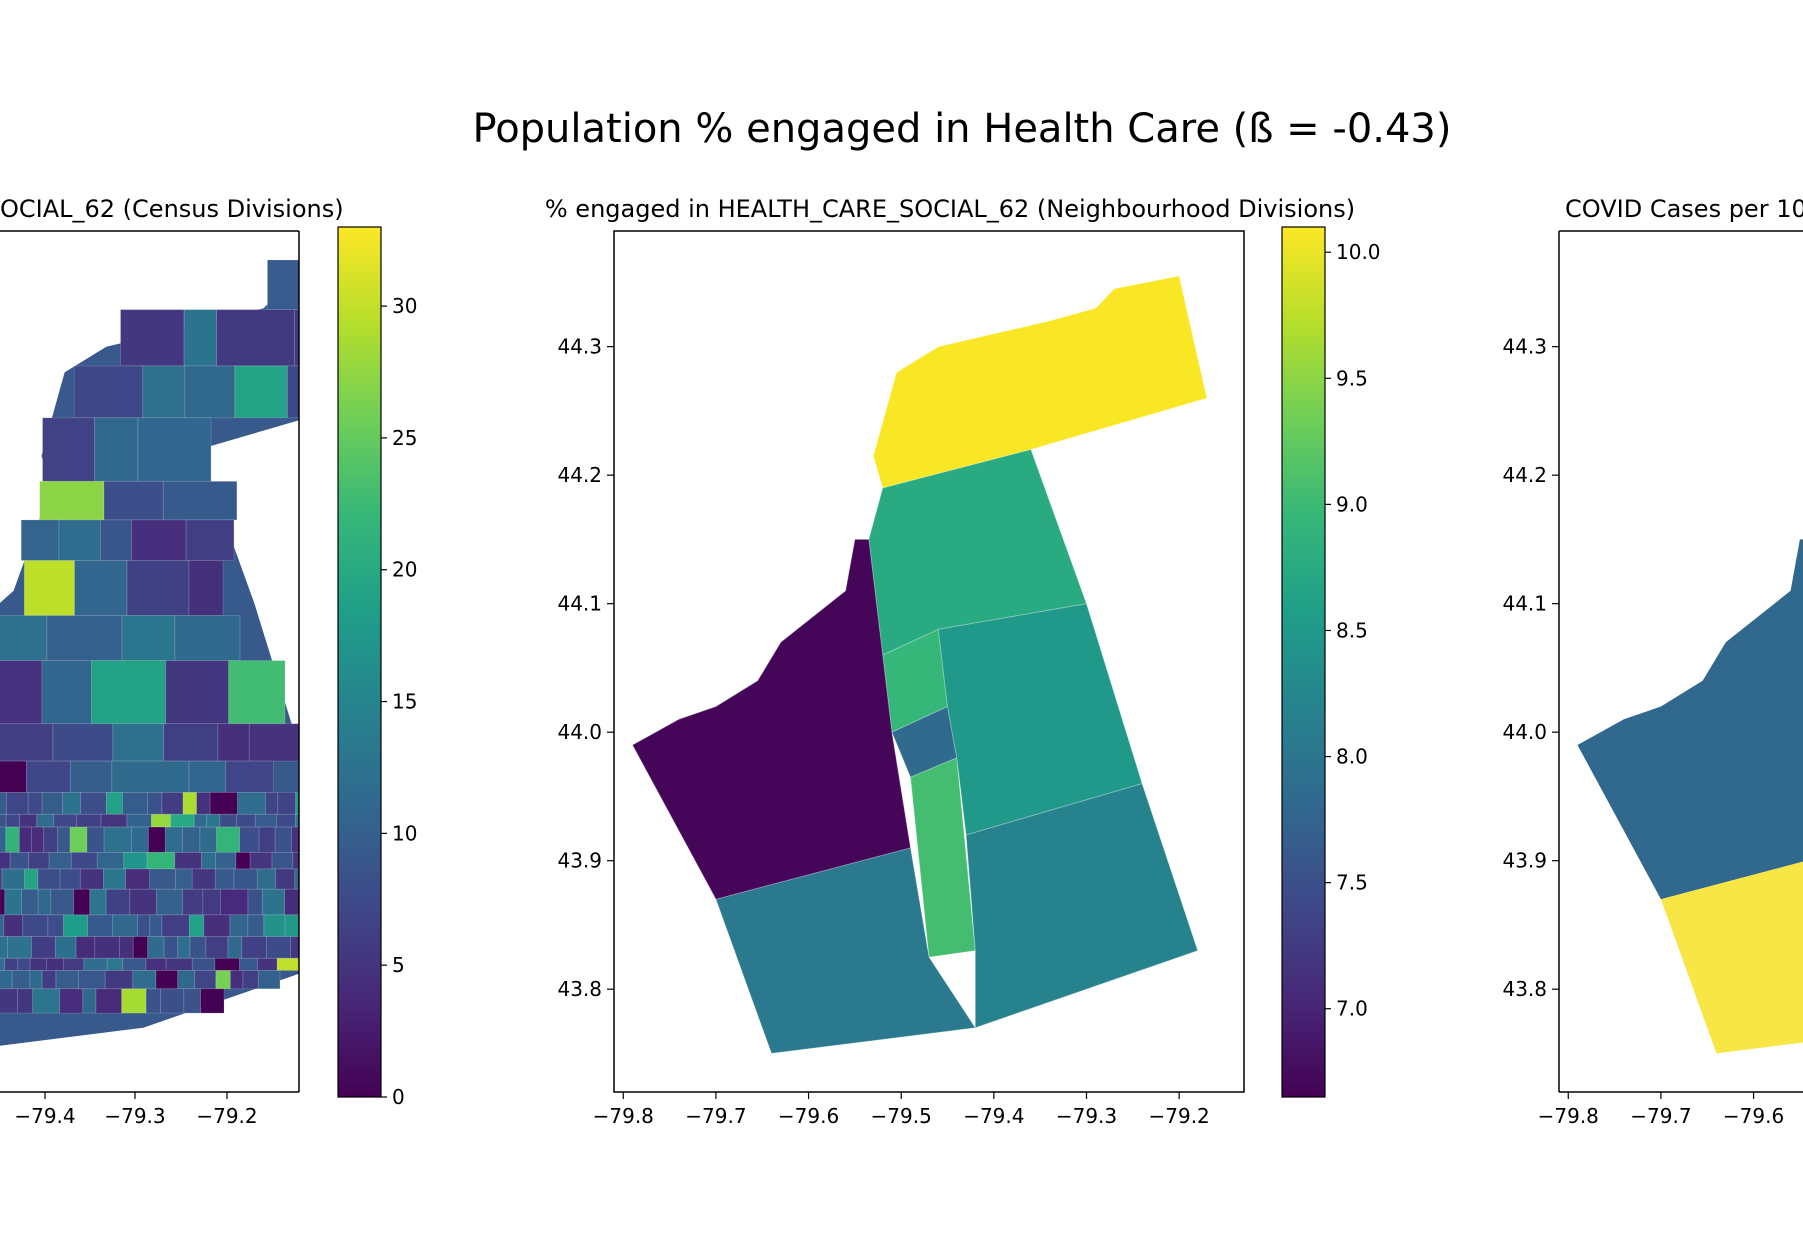  I want to click on neighbourhood-y-tick-label: 43.9, so click(579, 861).